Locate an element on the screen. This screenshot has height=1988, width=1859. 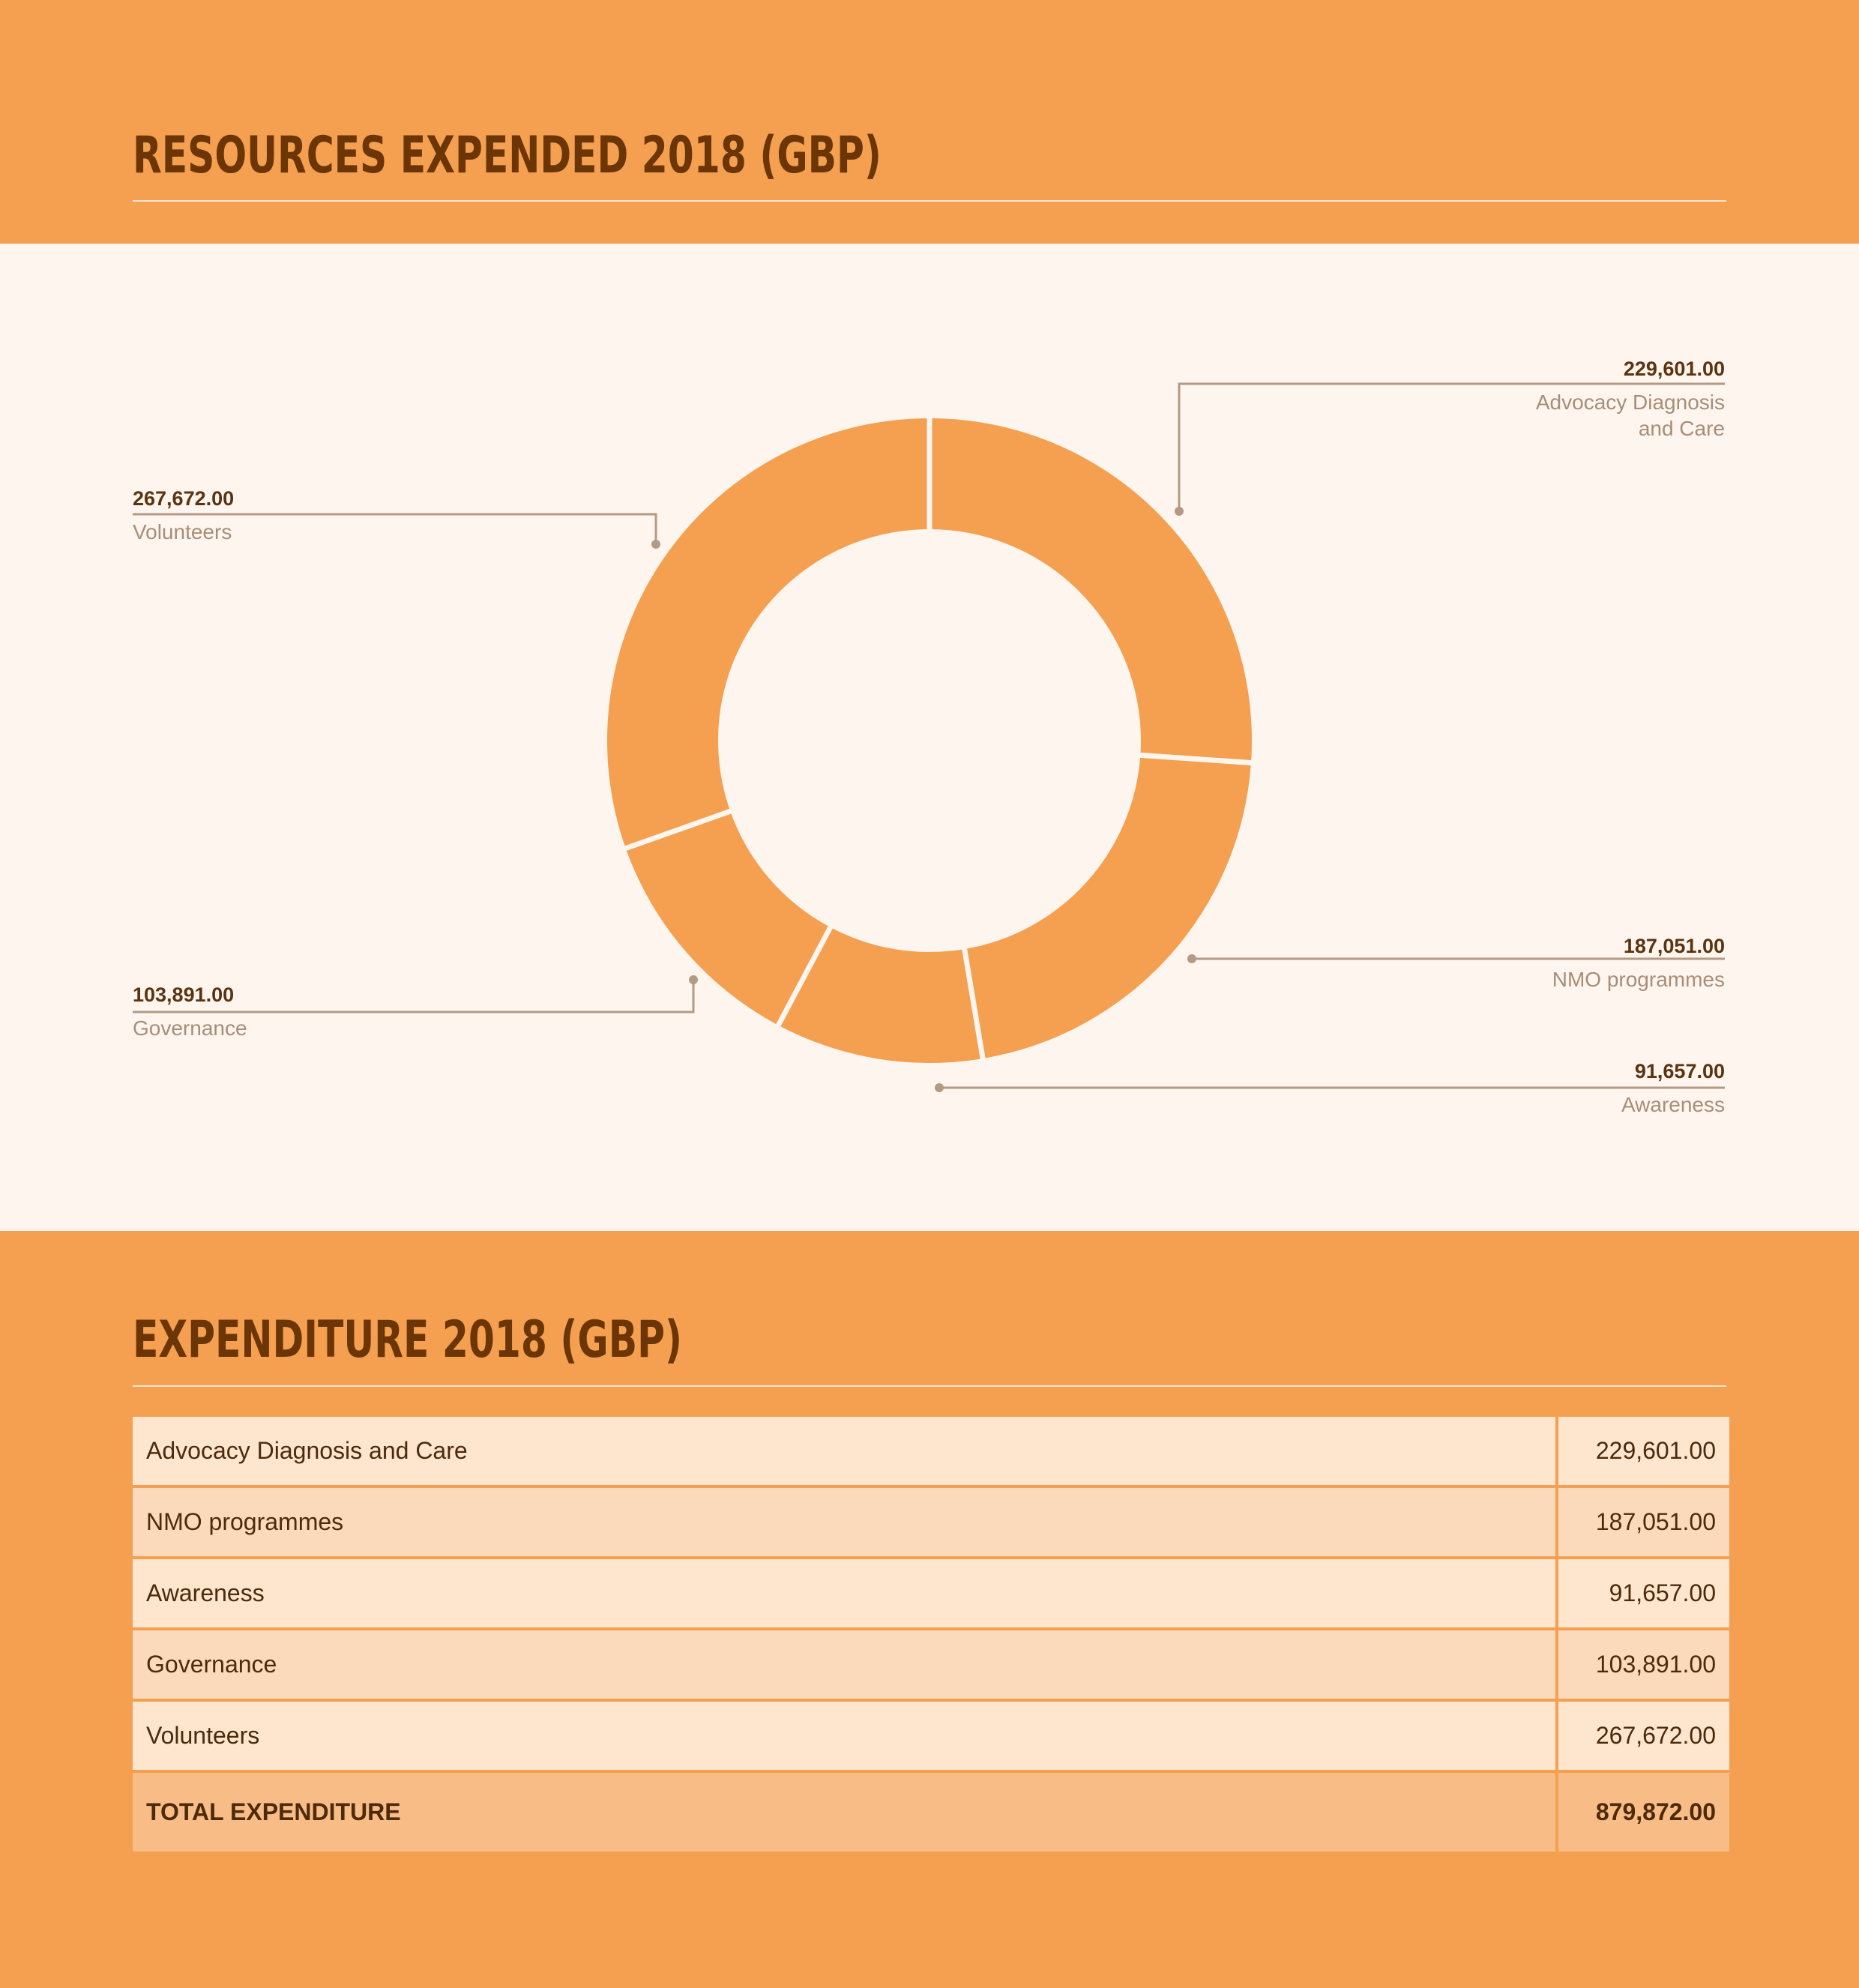
slice-value-label: 187,051.00 is located at coordinates (1674, 946).